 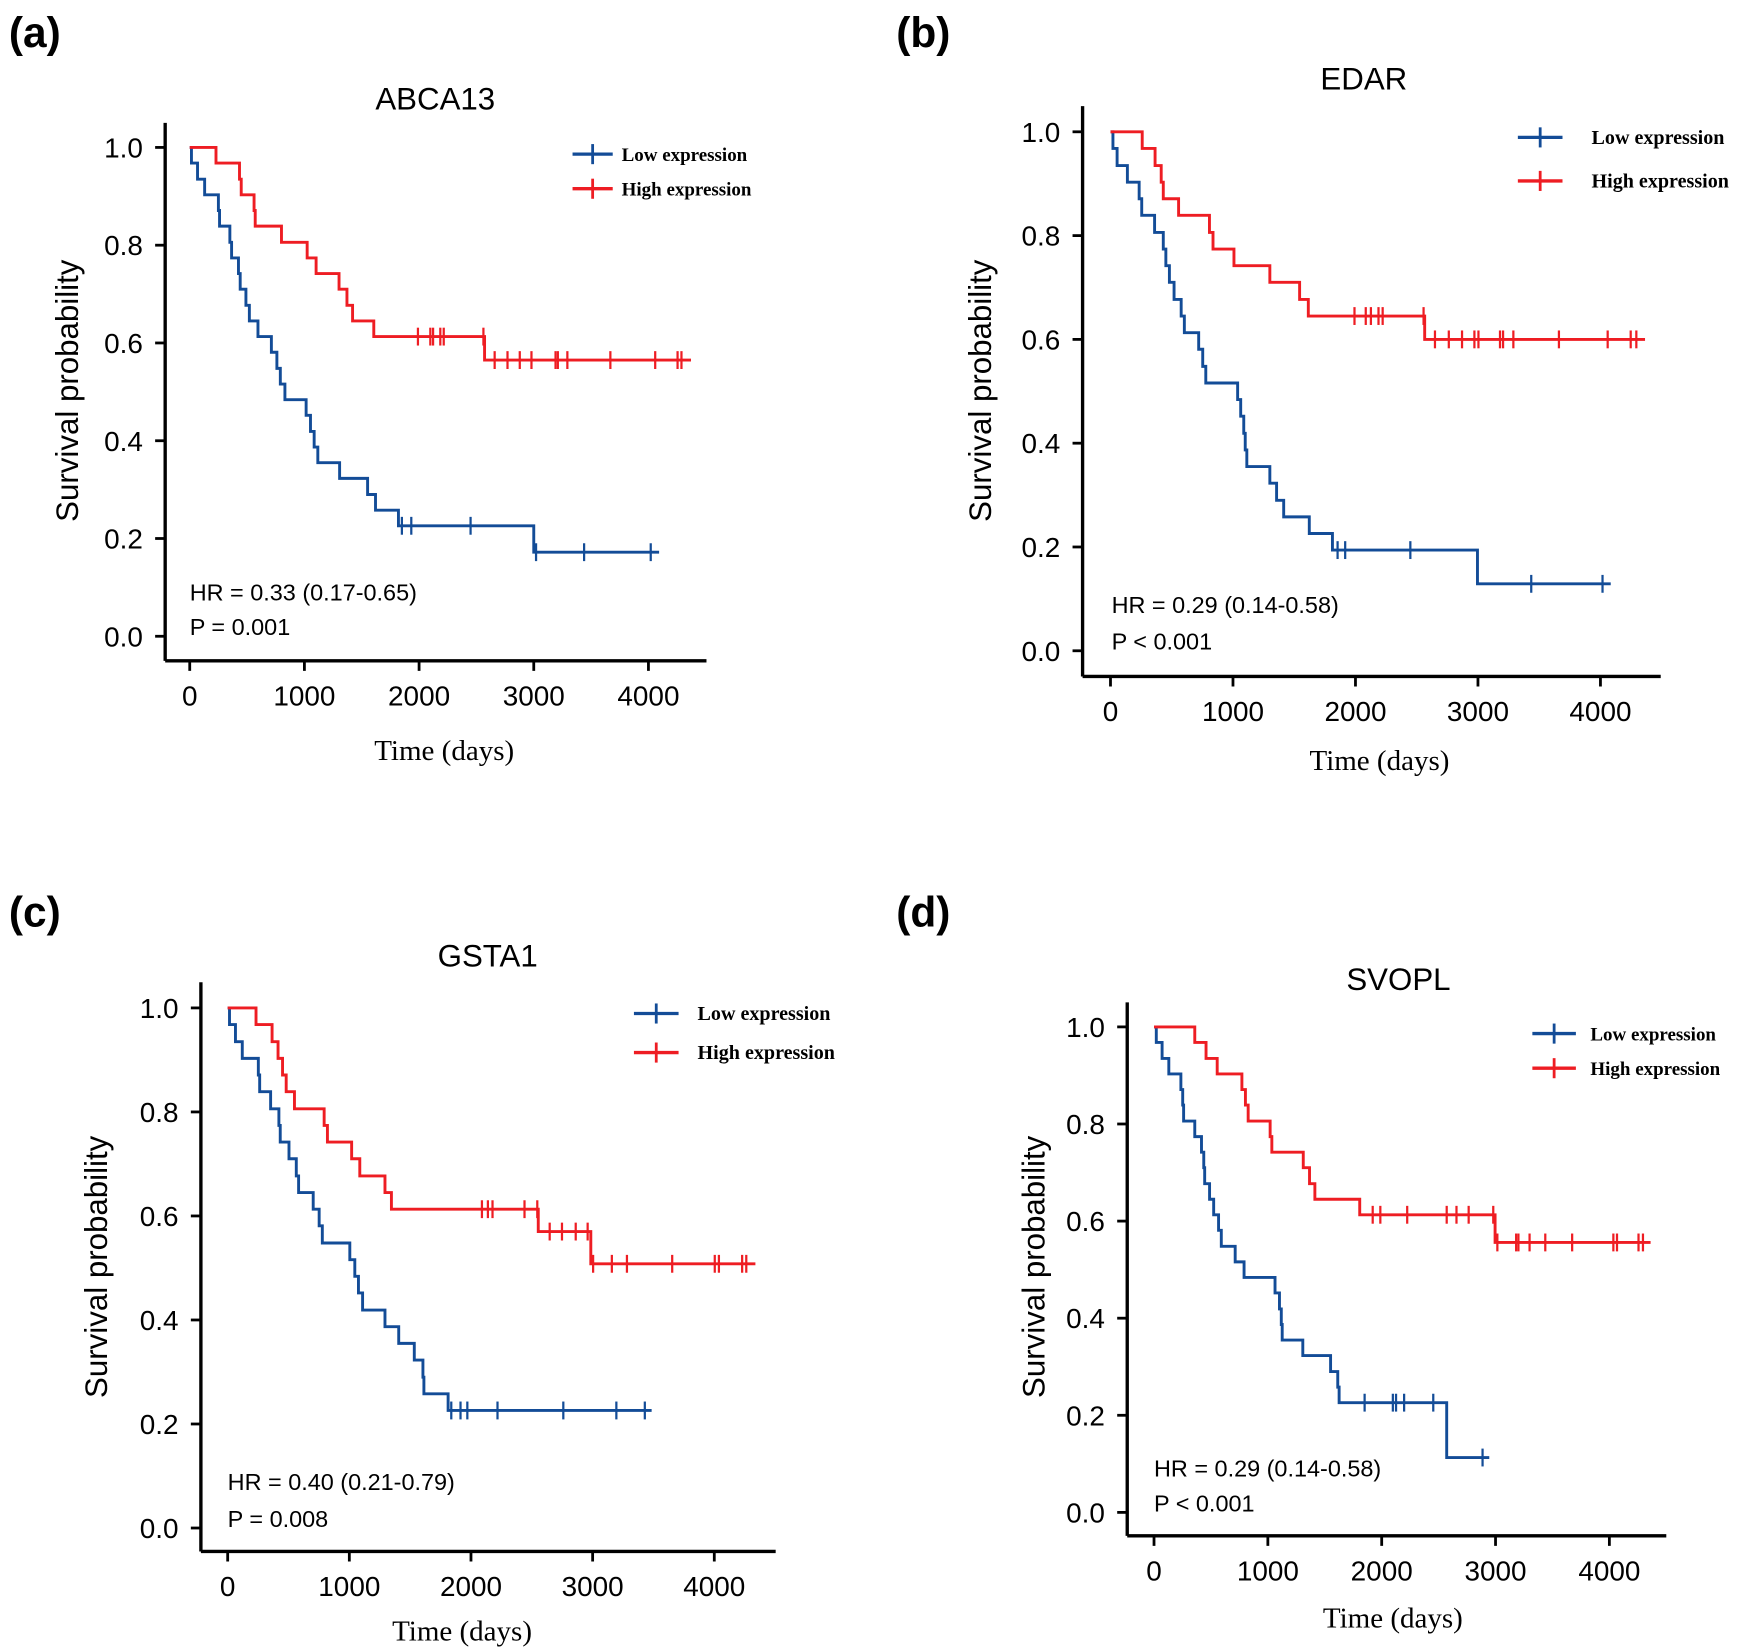 What do you see at coordinates (923, 32) in the screenshot?
I see `panel-label: (b)` at bounding box center [923, 32].